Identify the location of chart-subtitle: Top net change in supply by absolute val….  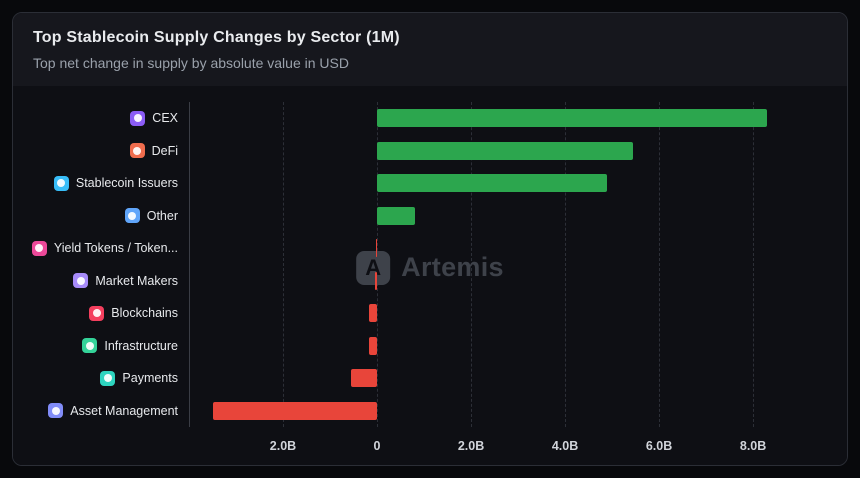
(191, 63).